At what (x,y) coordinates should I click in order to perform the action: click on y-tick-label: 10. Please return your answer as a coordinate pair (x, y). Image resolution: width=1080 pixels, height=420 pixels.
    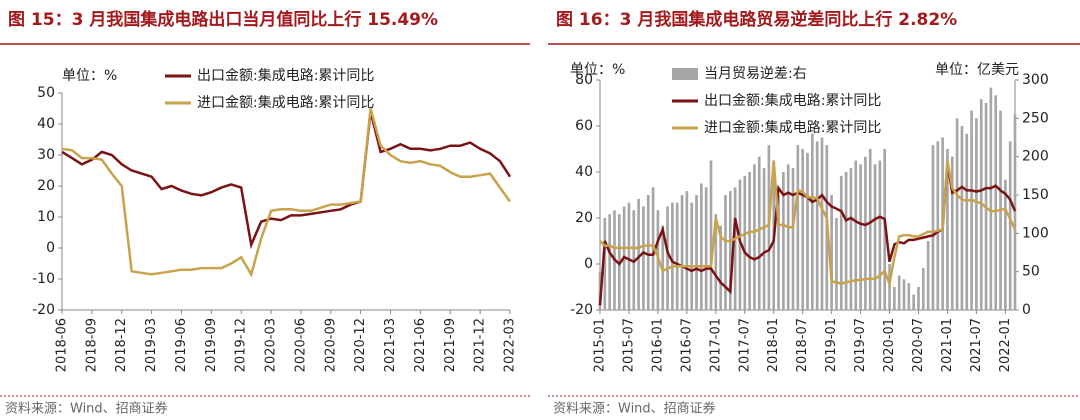
    Looking at the image, I should click on (46, 217).